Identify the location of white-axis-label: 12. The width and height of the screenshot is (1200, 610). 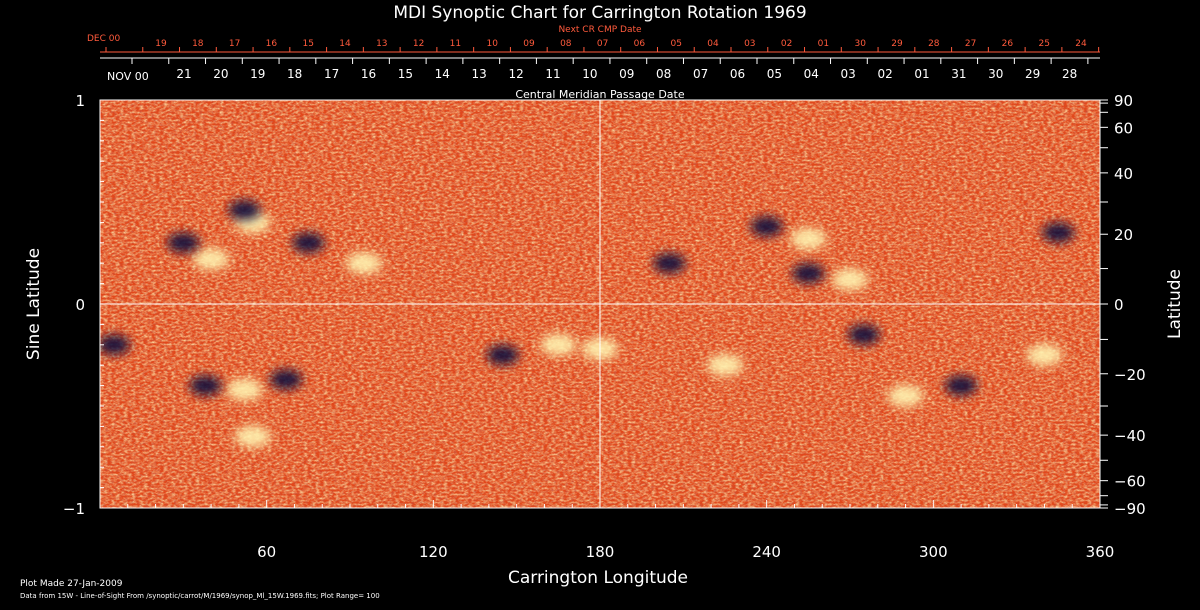
(515, 74).